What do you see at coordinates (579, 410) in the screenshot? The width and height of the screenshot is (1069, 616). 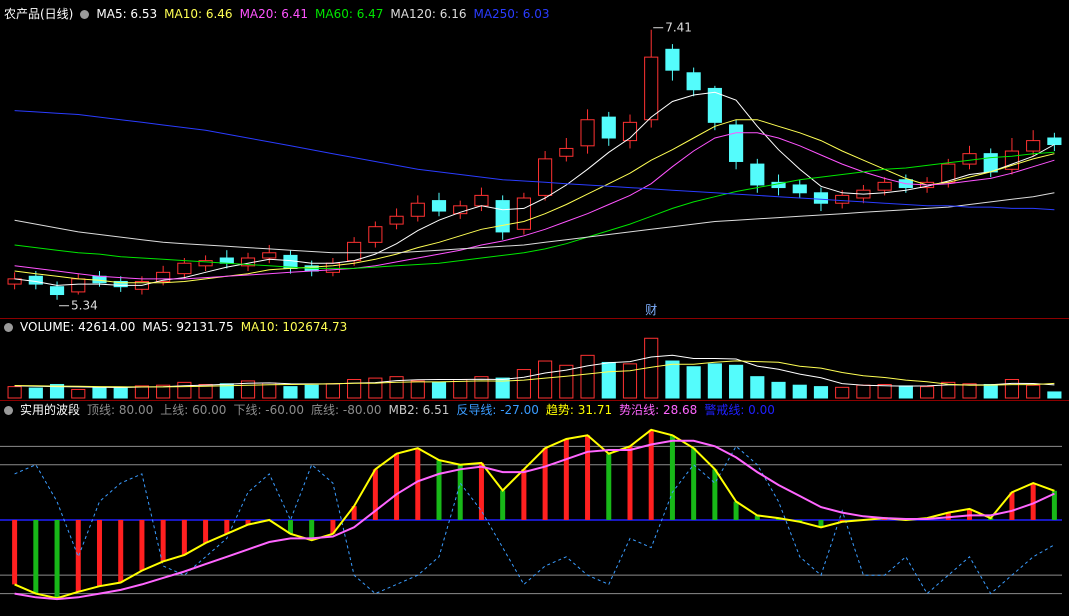 I see `legend-entry: 趋势: 31.71` at bounding box center [579, 410].